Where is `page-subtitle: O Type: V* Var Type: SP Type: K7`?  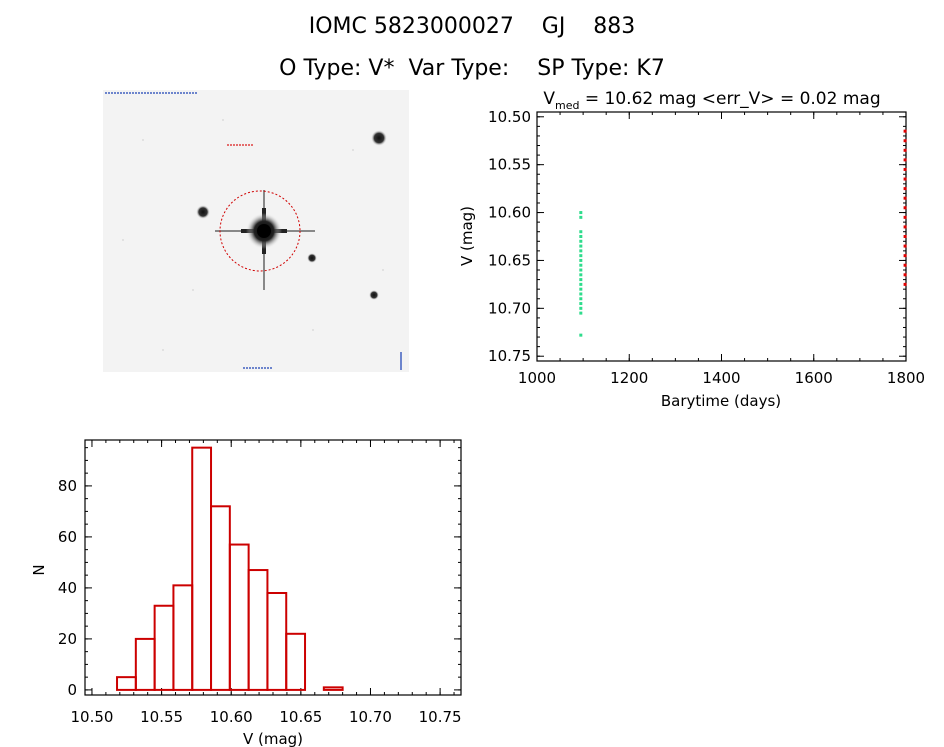 page-subtitle: O Type: V* Var Type: SP Type: K7 is located at coordinates (472, 68).